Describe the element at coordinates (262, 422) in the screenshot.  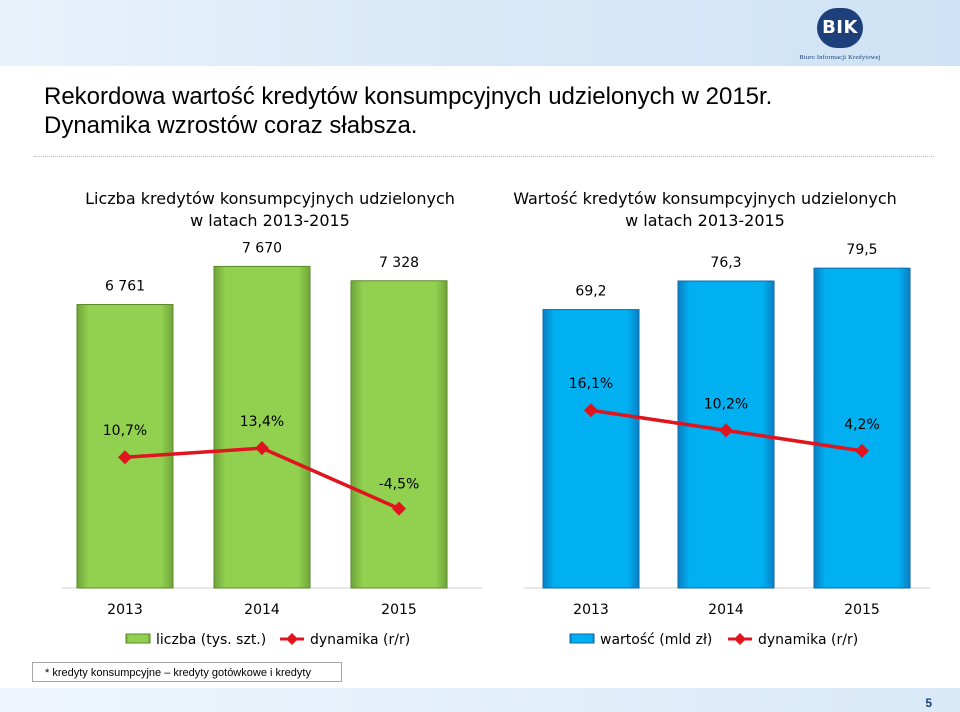
I see `line-value-label-0-1: 13,4%` at that location.